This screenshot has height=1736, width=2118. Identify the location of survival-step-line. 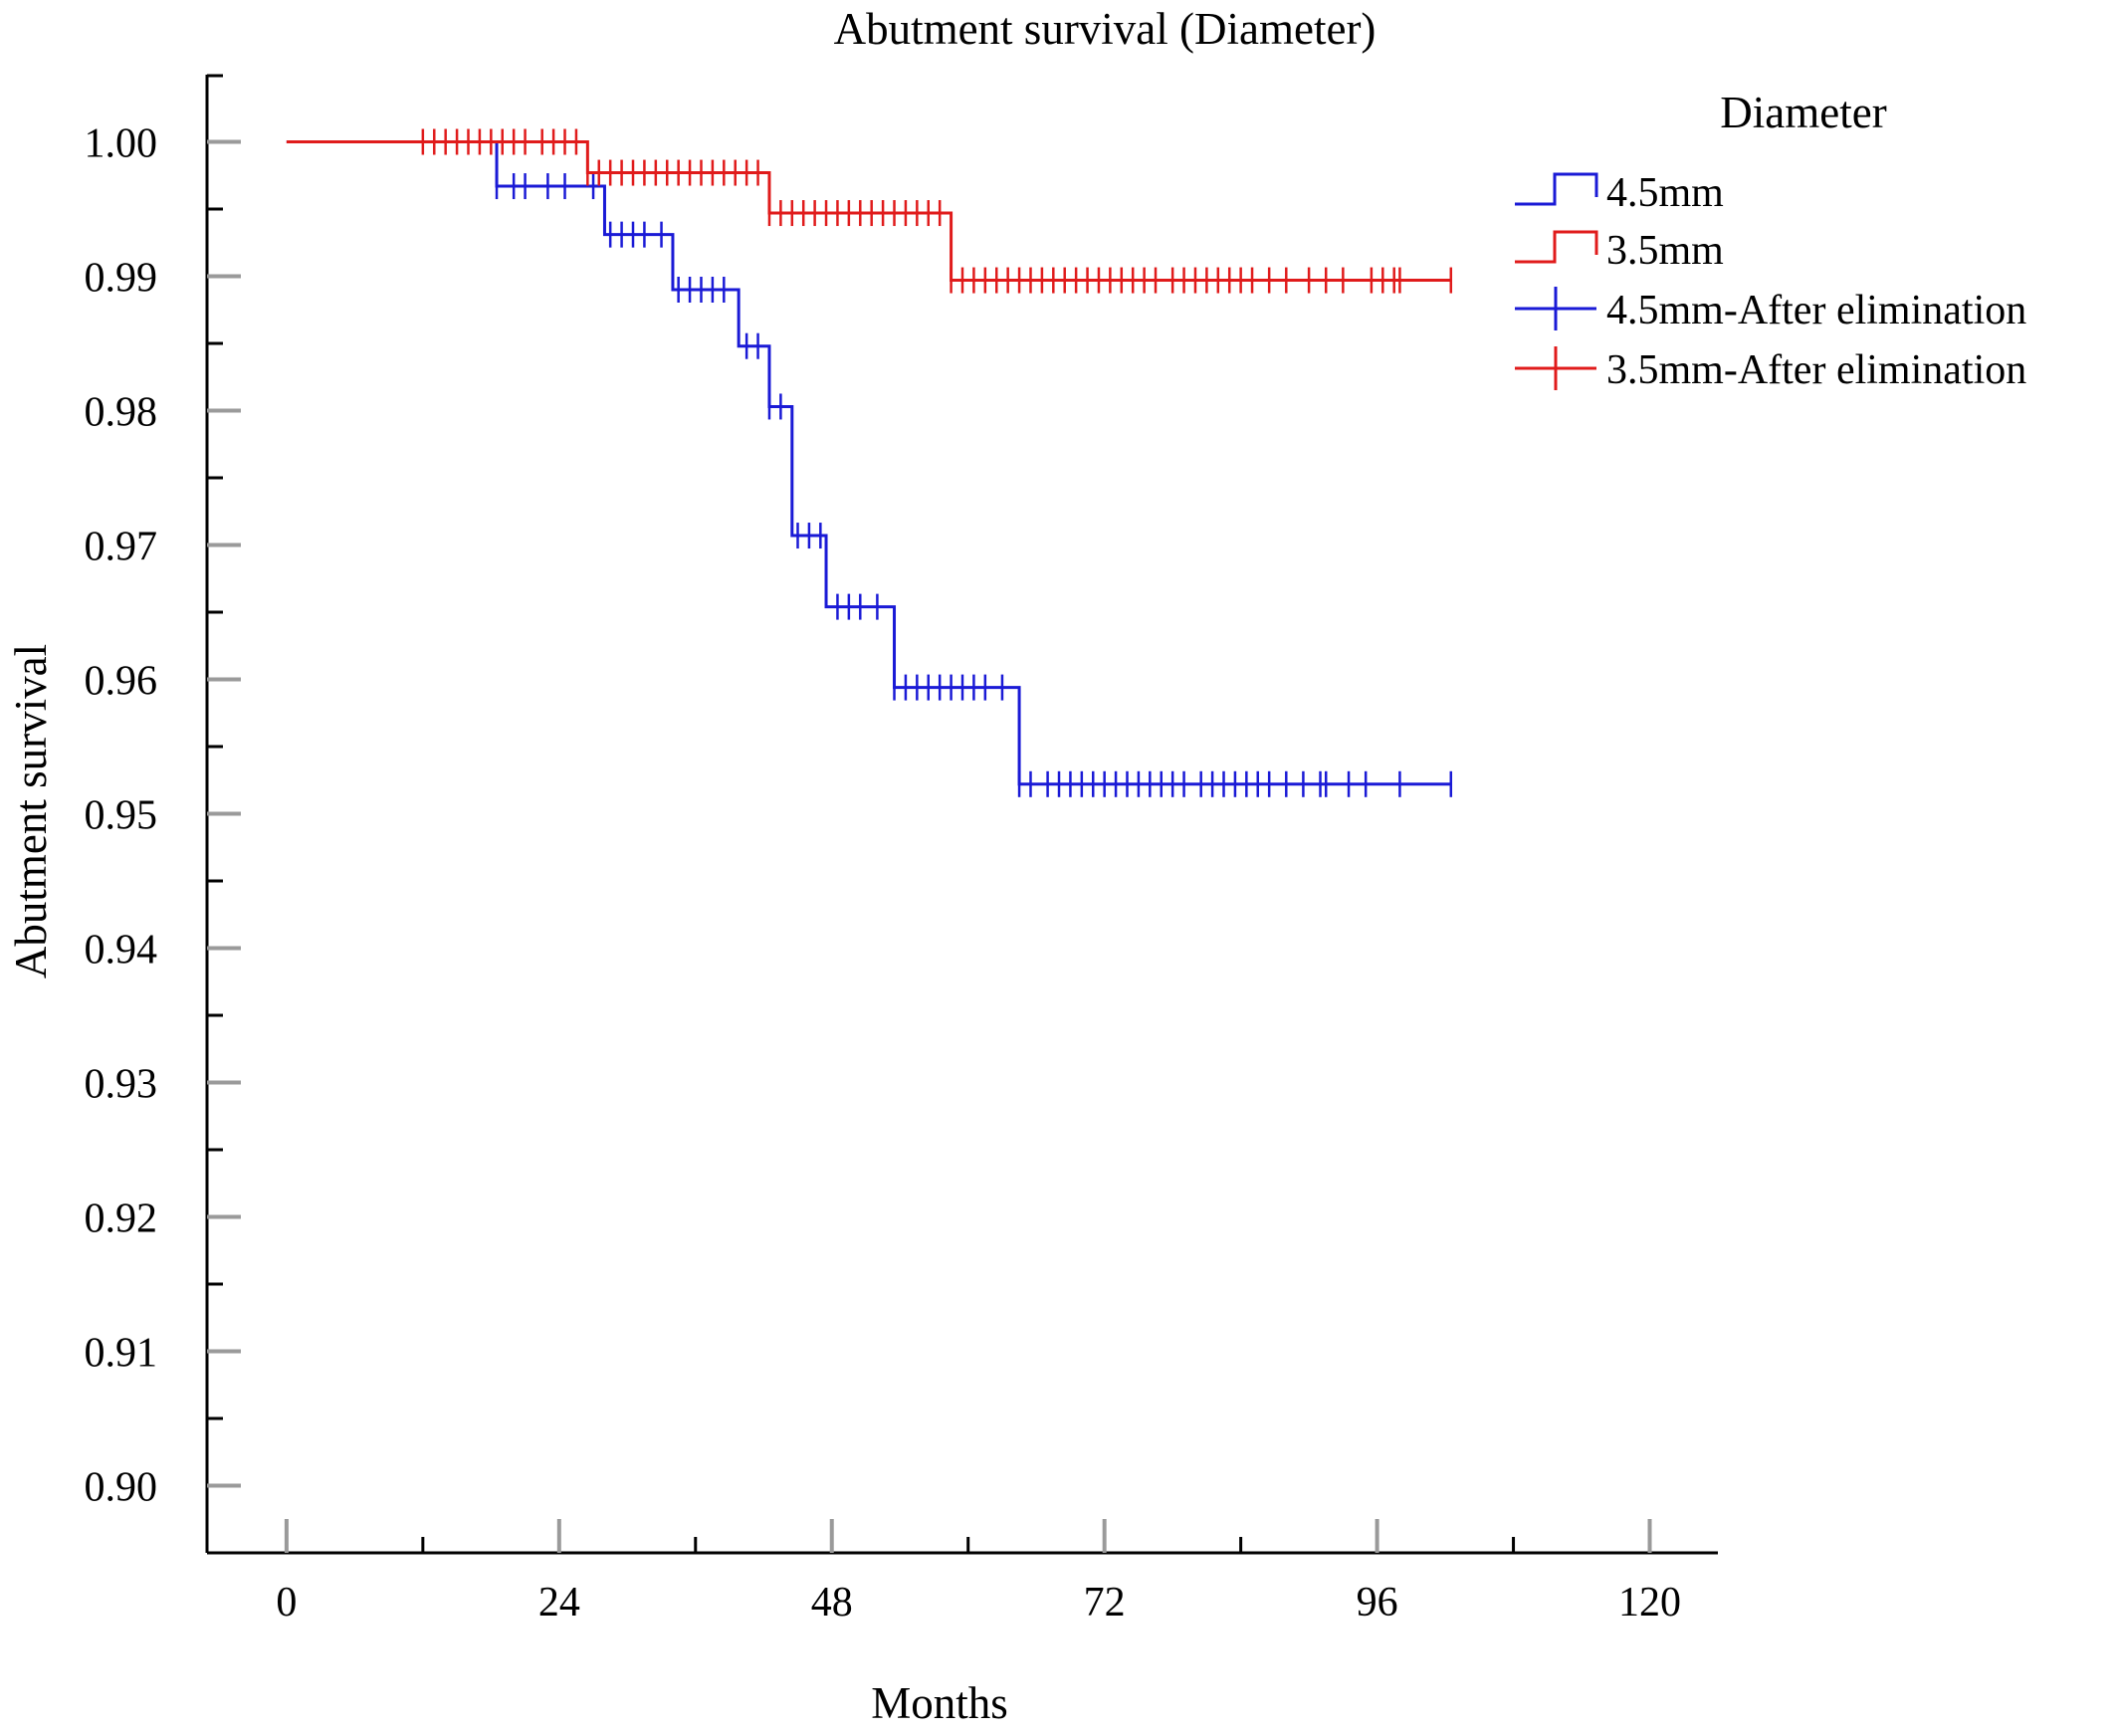
(868, 212).